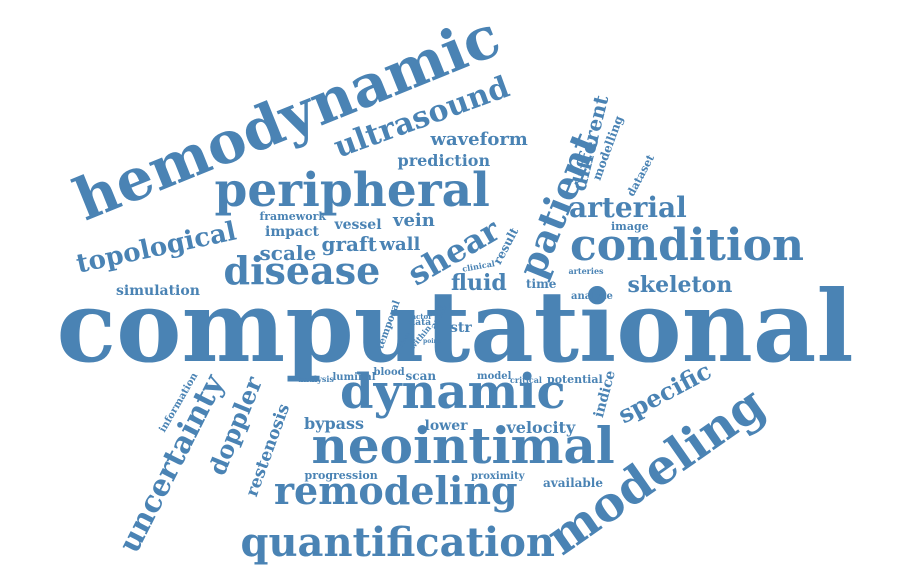  I want to click on cloud-word-factor: factor, so click(420, 316).